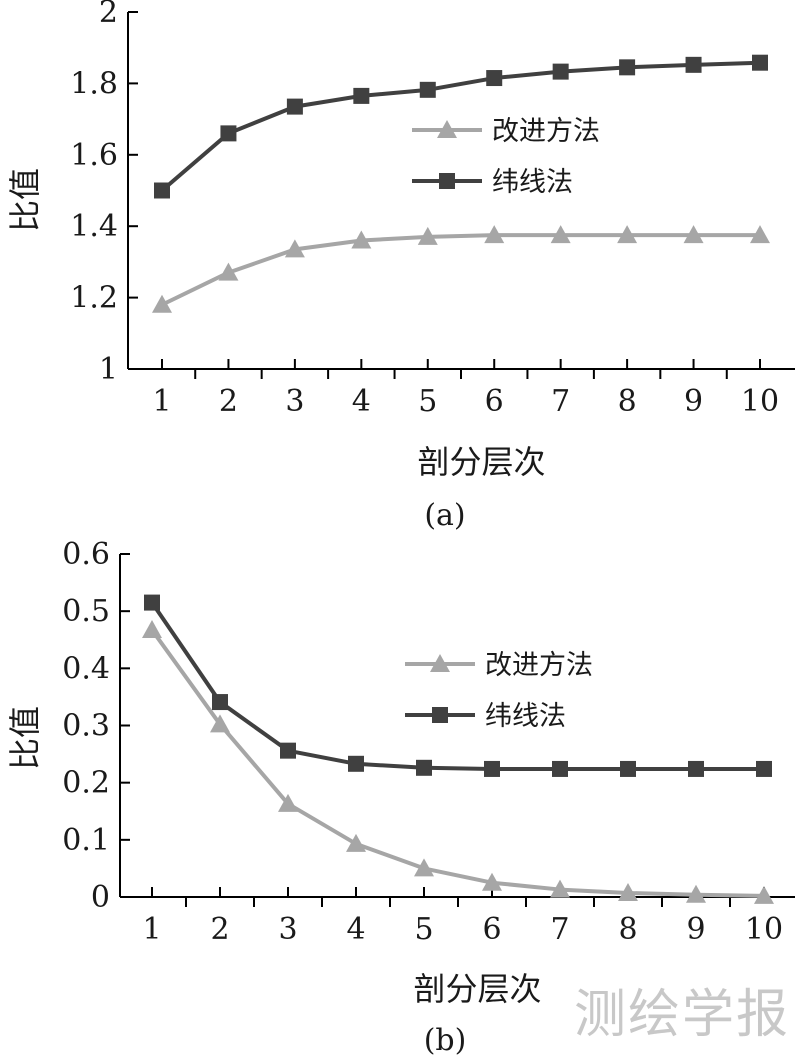 Image resolution: width=800 pixels, height=1061 pixels. Describe the element at coordinates (444, 515) in the screenshot. I see `panel-caption: (a)` at that location.